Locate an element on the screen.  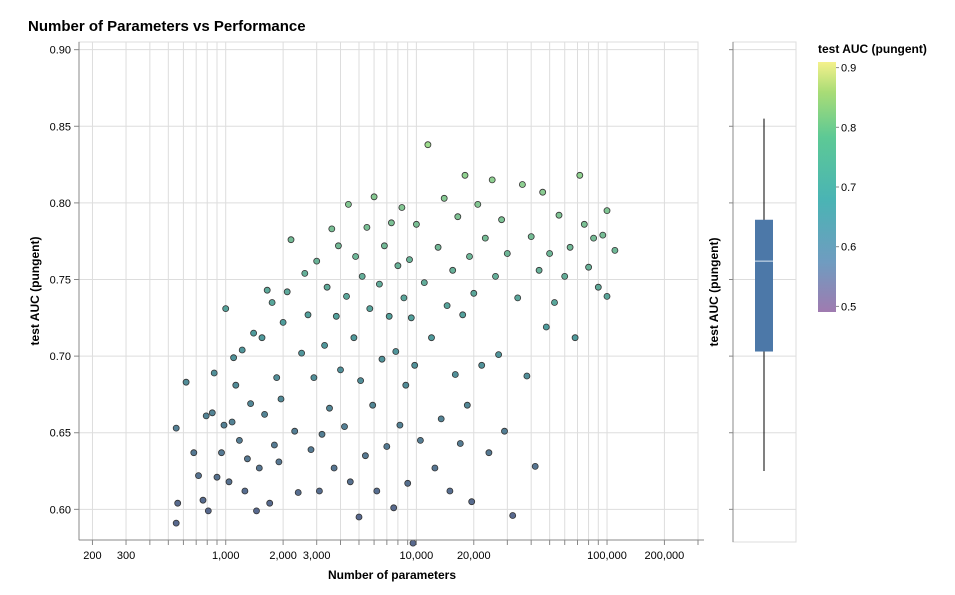
x-tick-label: 10,000 is located at coordinates (417, 556).